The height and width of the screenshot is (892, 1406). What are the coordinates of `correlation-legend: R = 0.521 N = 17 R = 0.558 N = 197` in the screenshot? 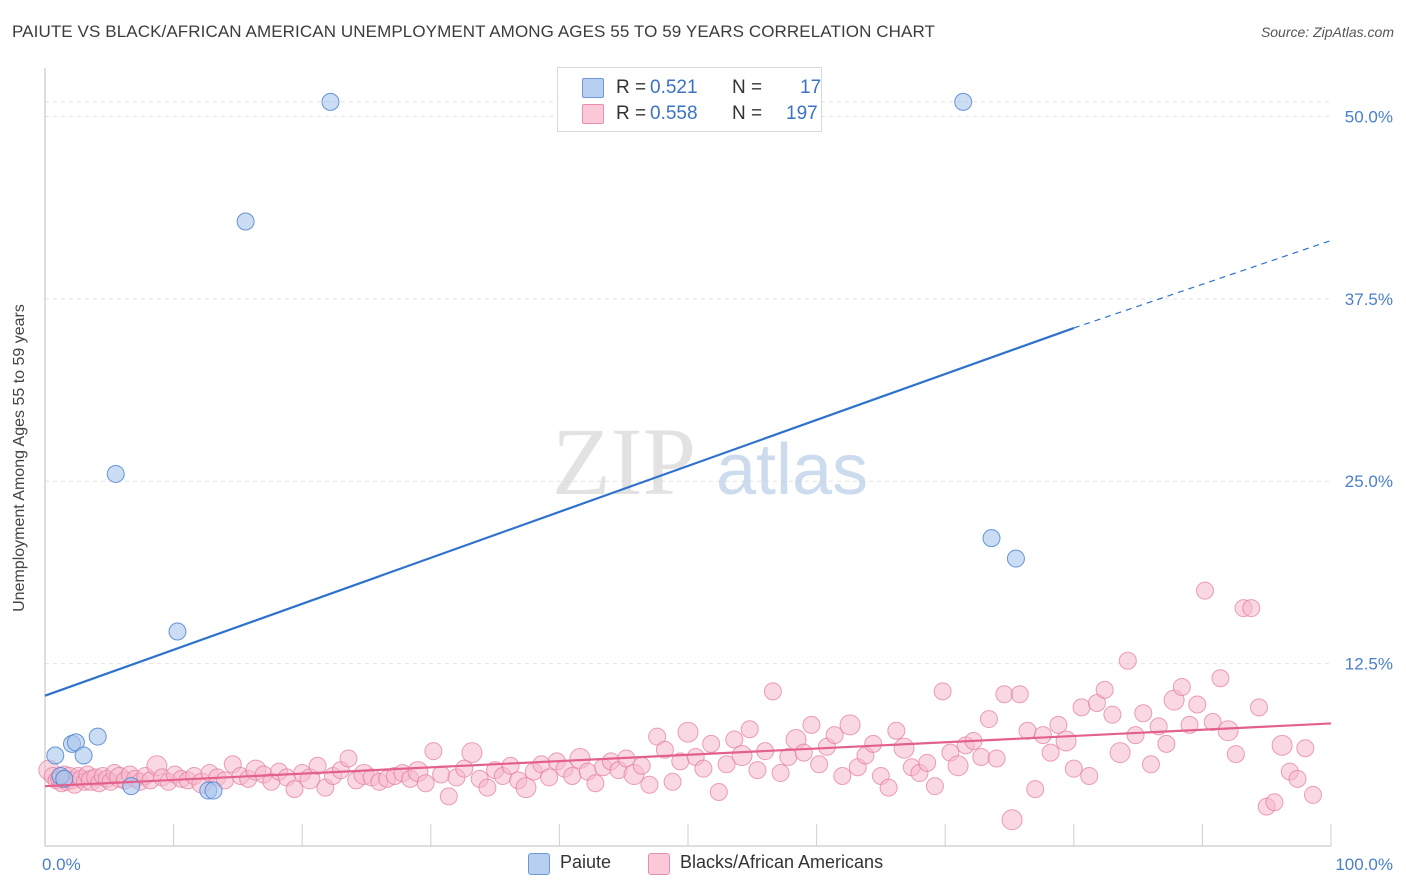 It's located at (689, 99).